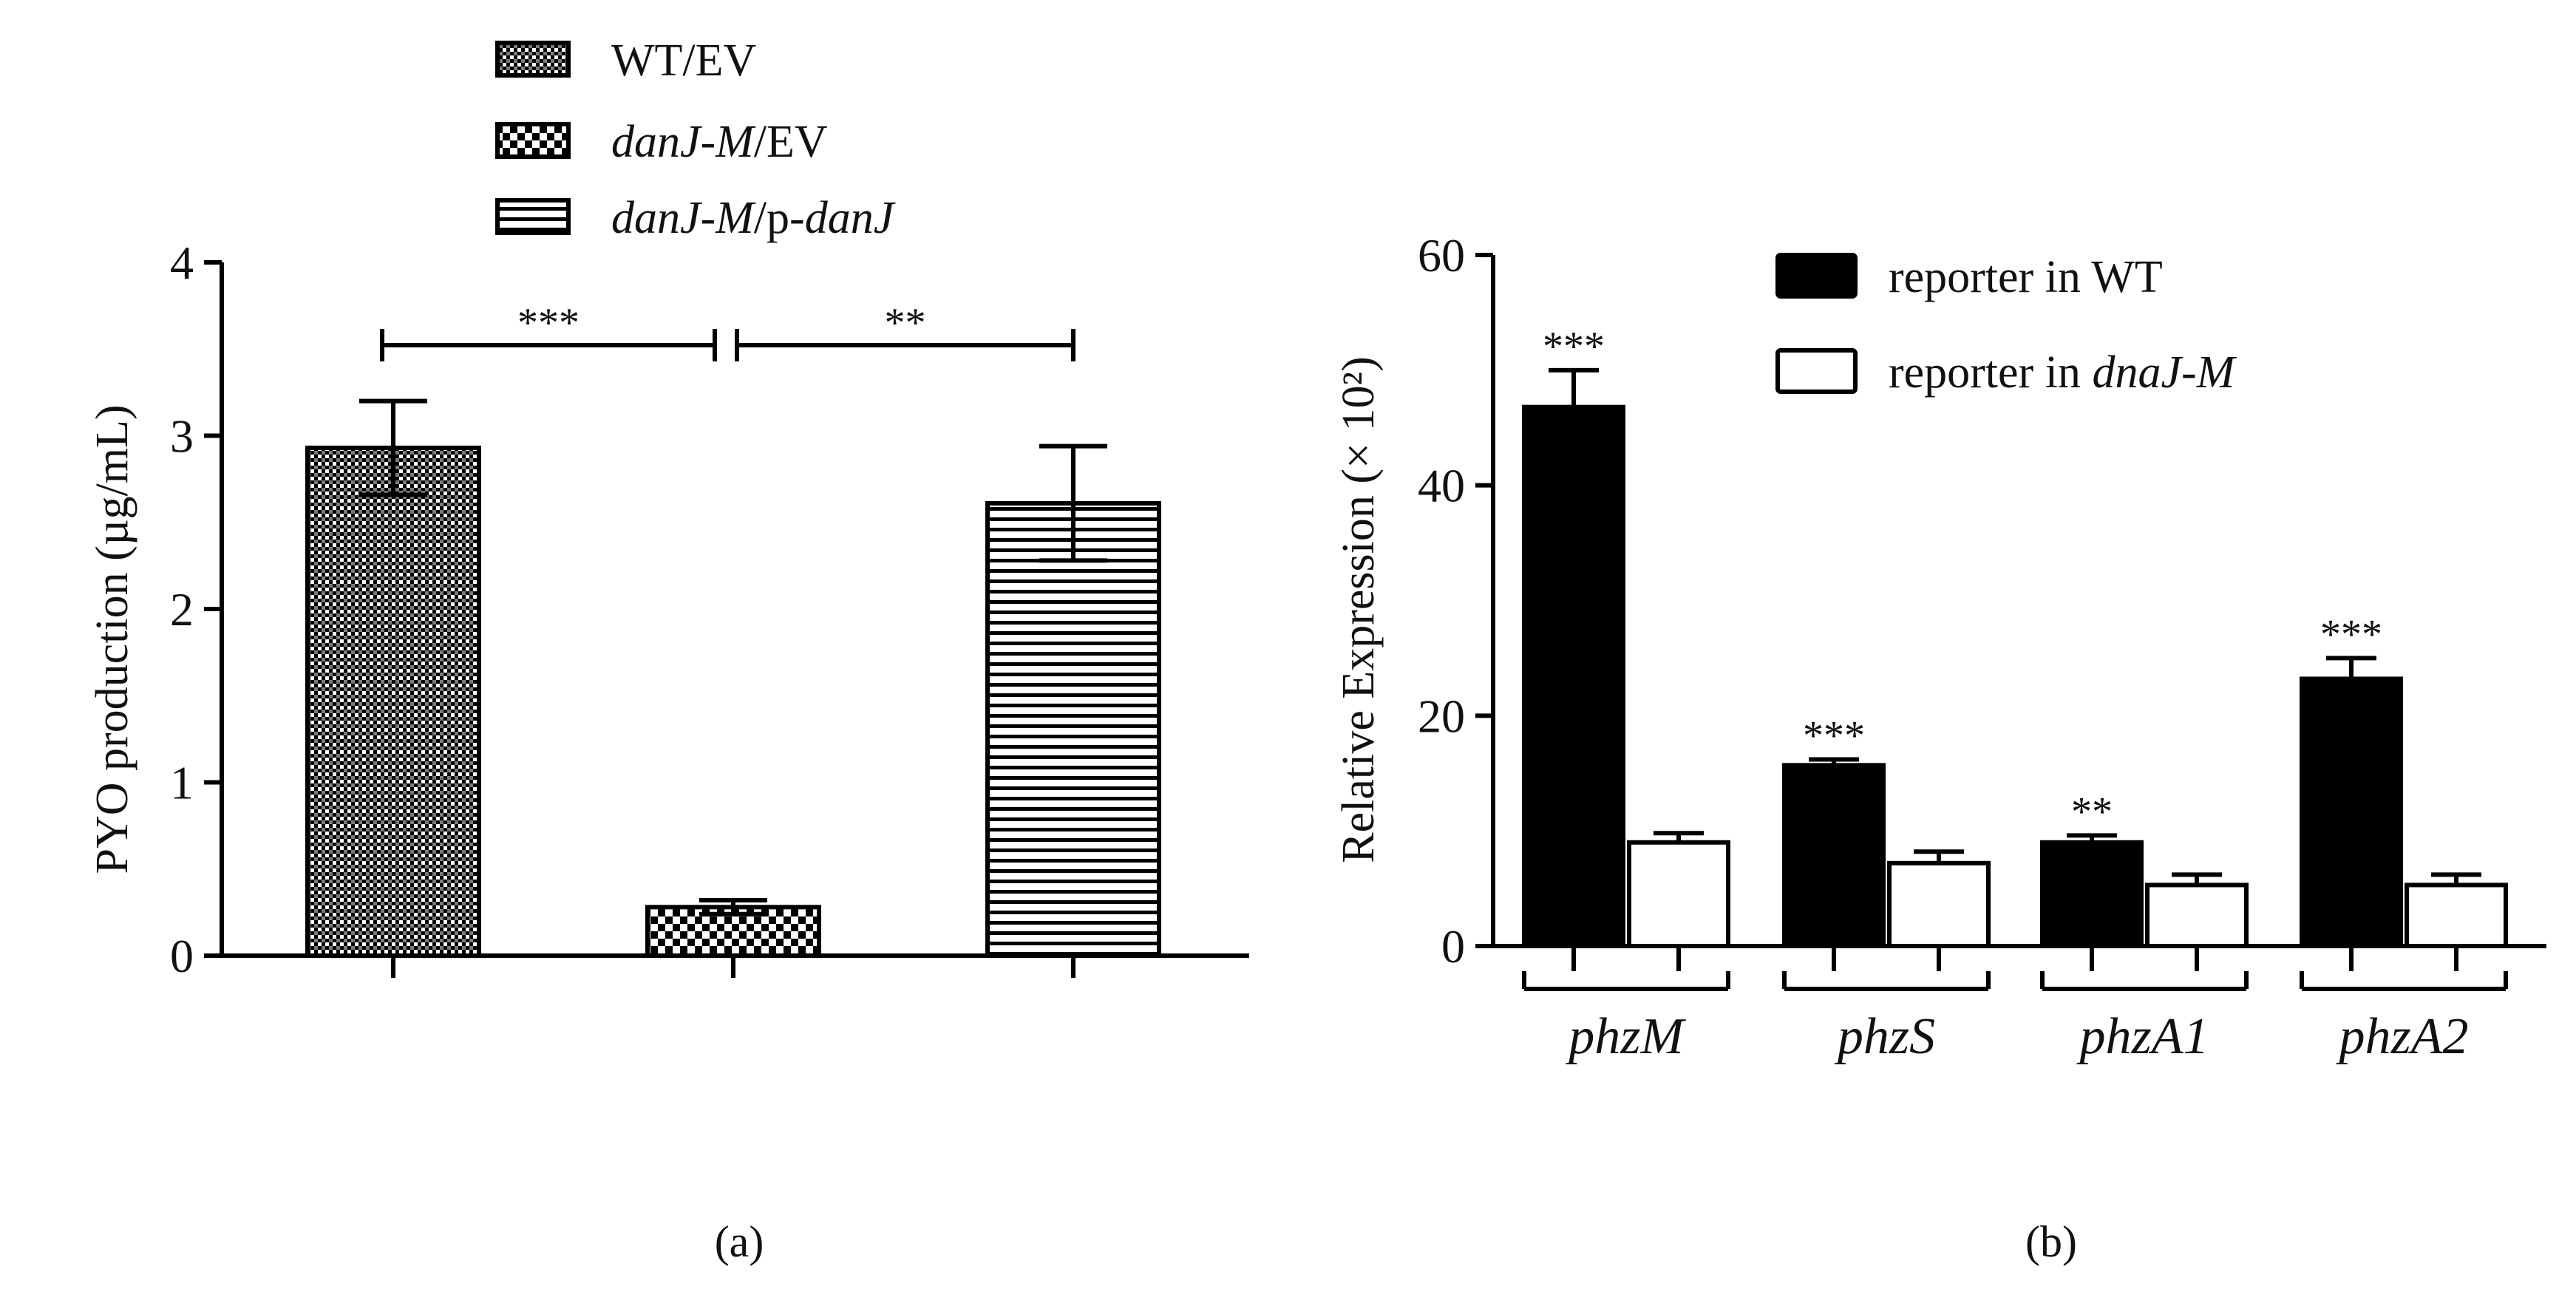 The width and height of the screenshot is (2576, 1289). What do you see at coordinates (850, 218) in the screenshot?
I see `legend-label-italic: danJ` at bounding box center [850, 218].